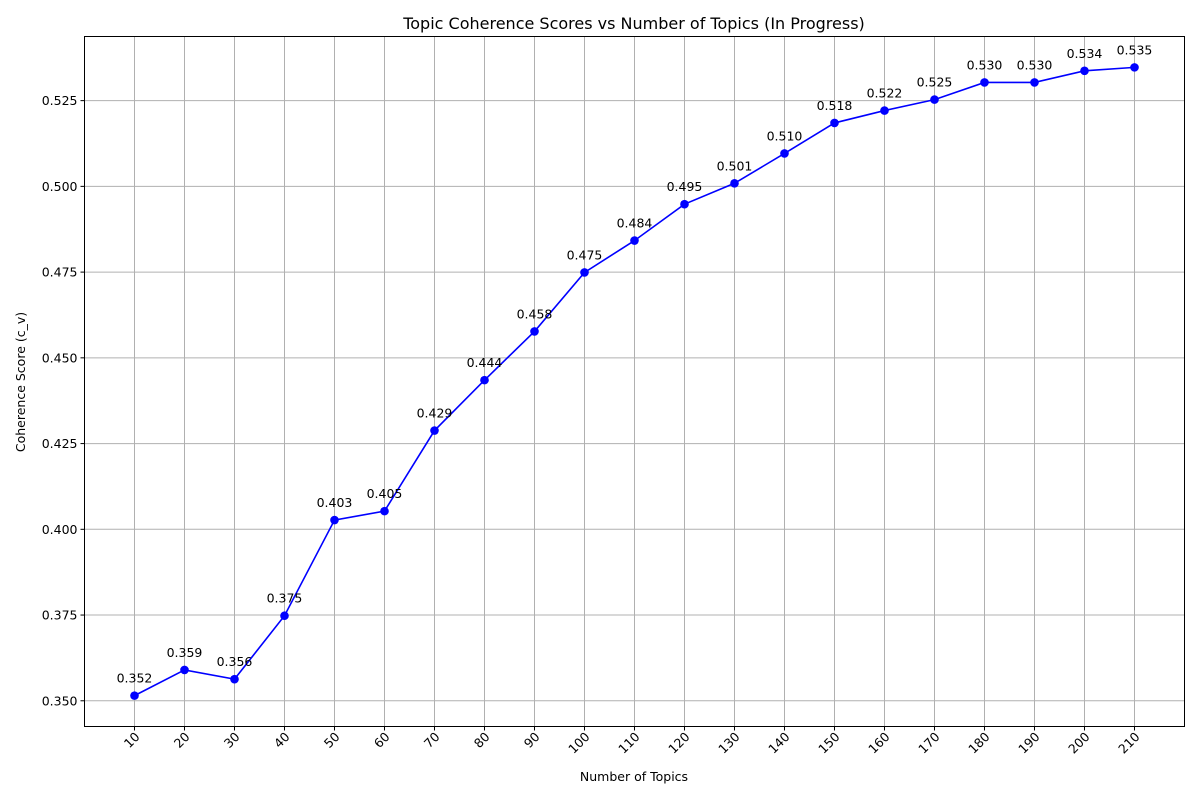 Image resolution: width=1200 pixels, height=800 pixels. Describe the element at coordinates (382, 740) in the screenshot. I see `x-tick-label: 60` at that location.